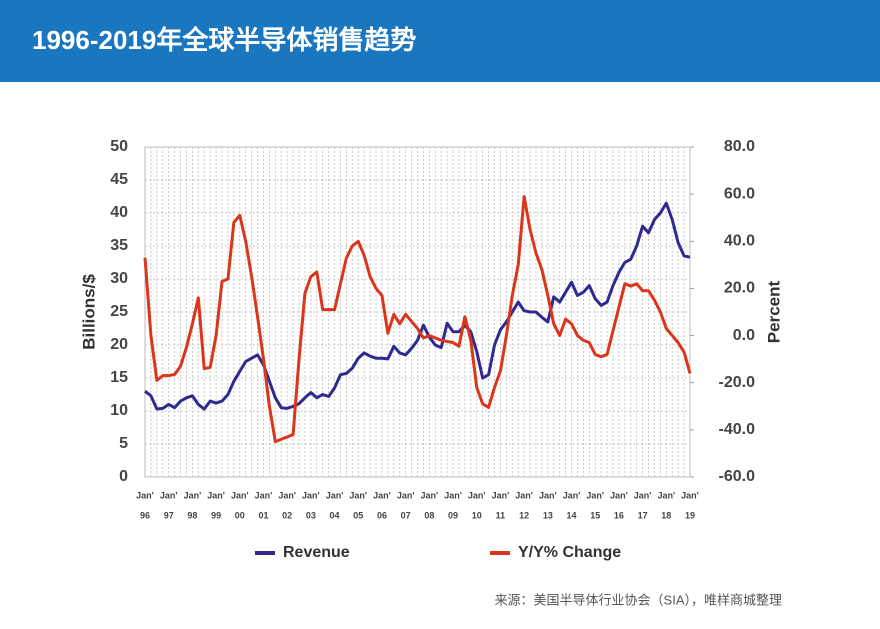  Describe the element at coordinates (737, 476) in the screenshot. I see `y2-tick-label: -60.0` at that location.